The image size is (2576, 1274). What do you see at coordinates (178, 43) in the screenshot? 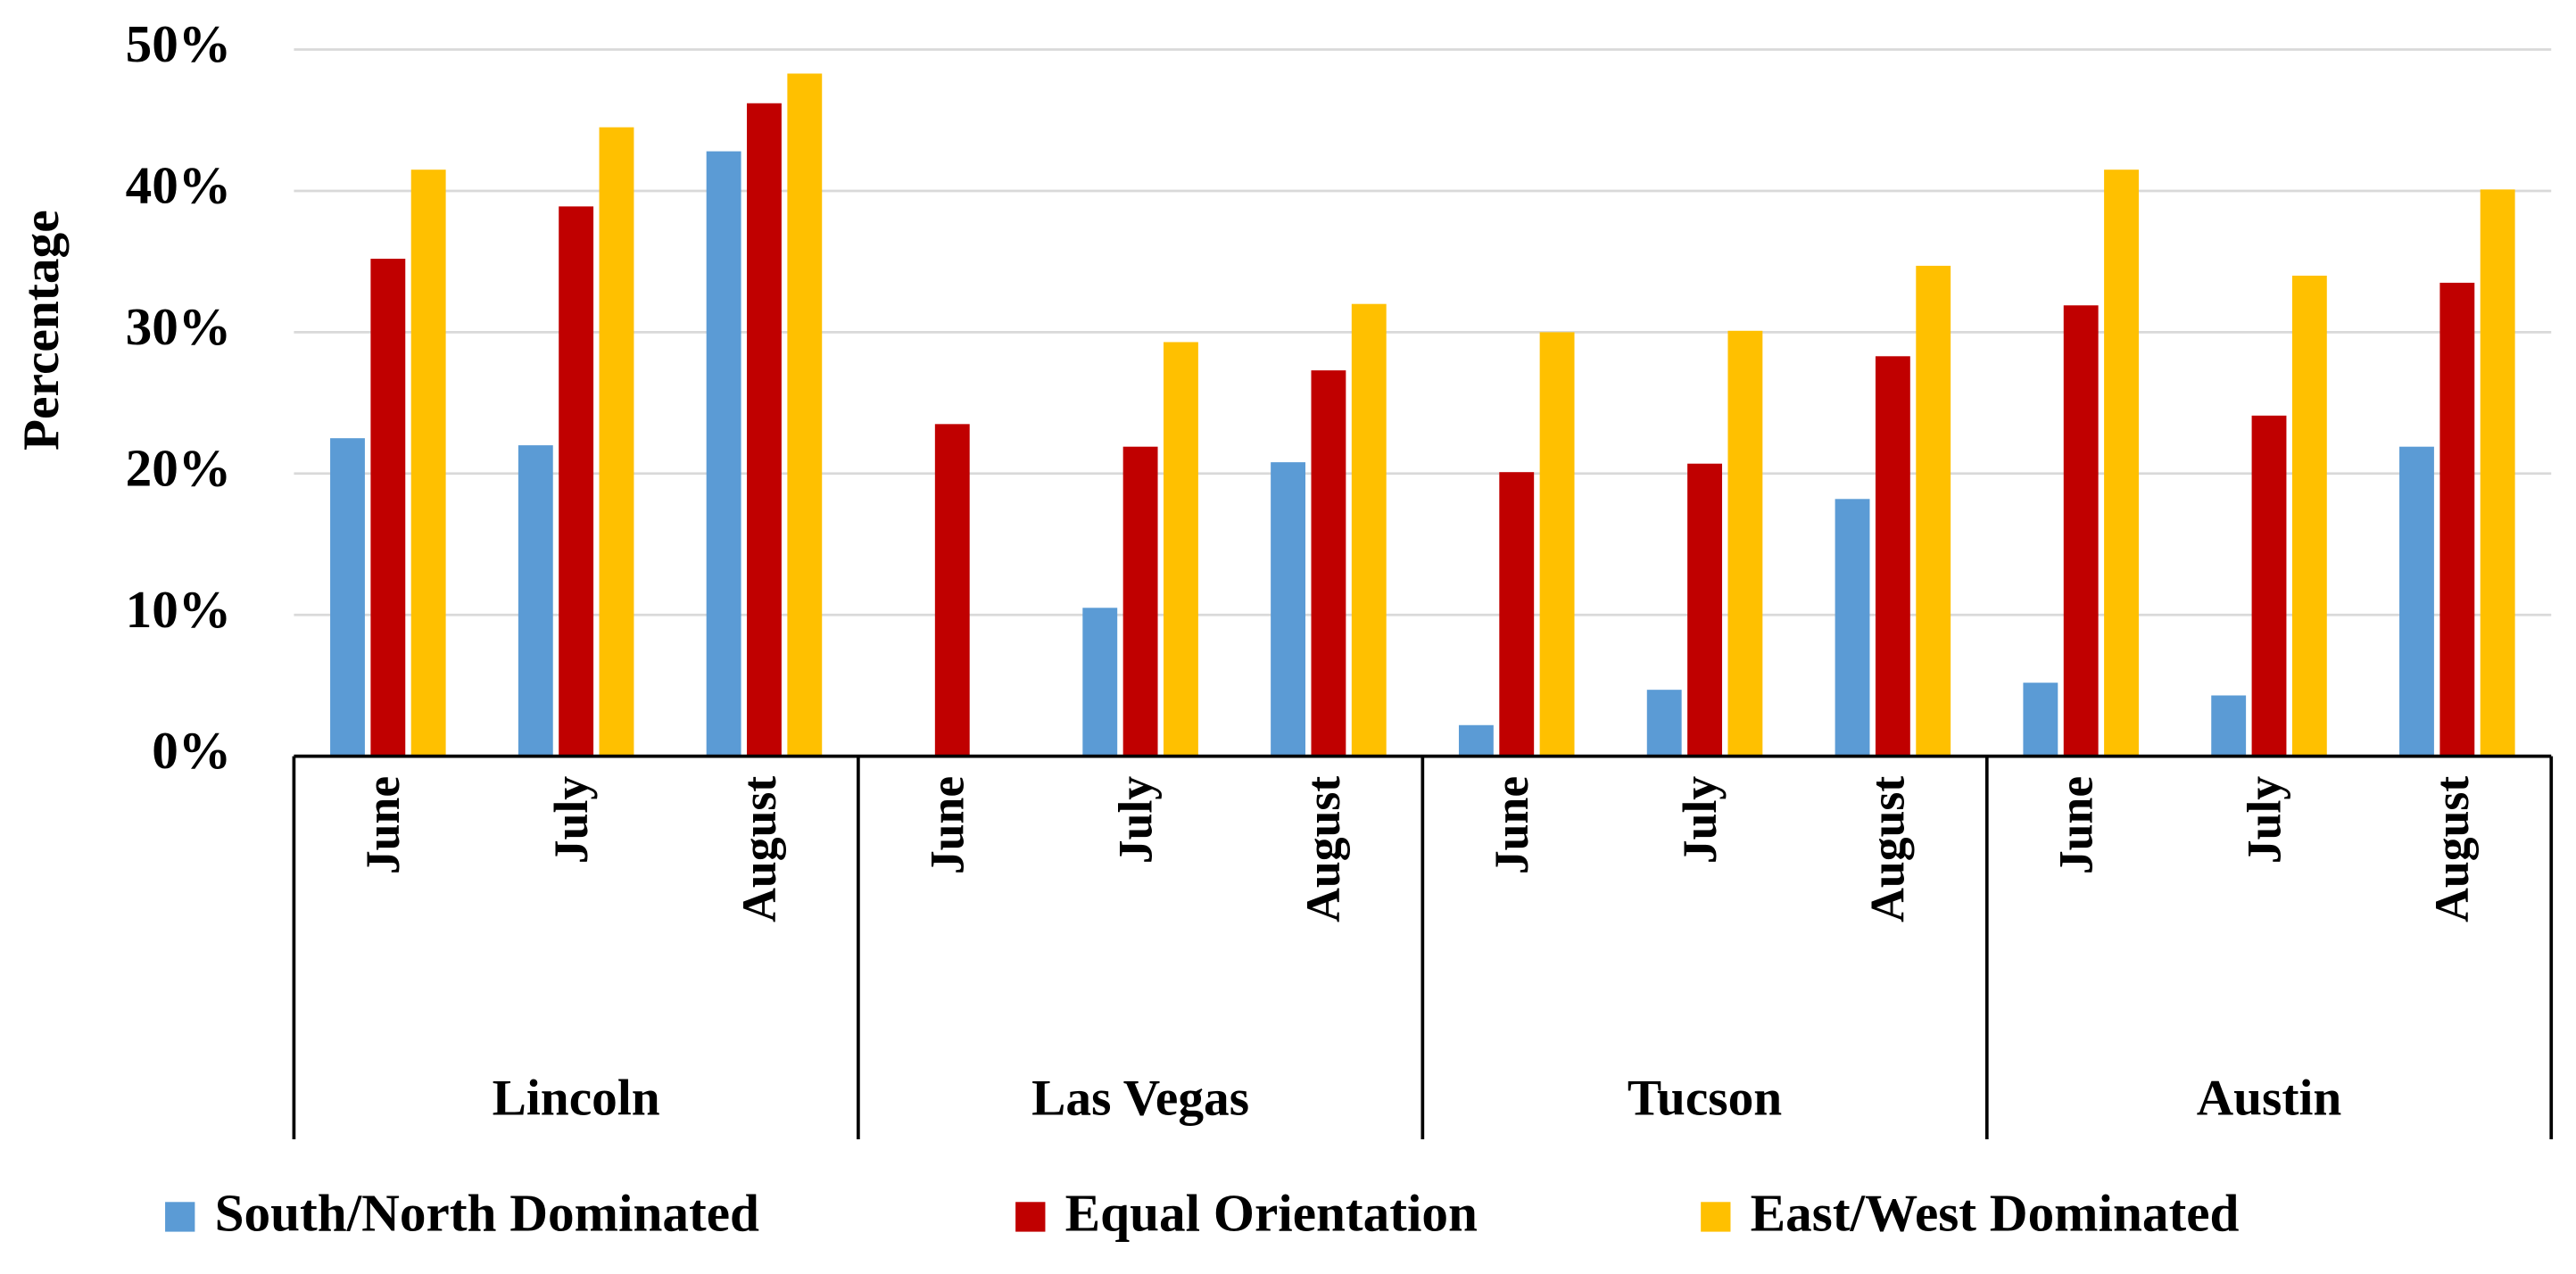
I see `y-tick-label: 50%` at bounding box center [178, 43].